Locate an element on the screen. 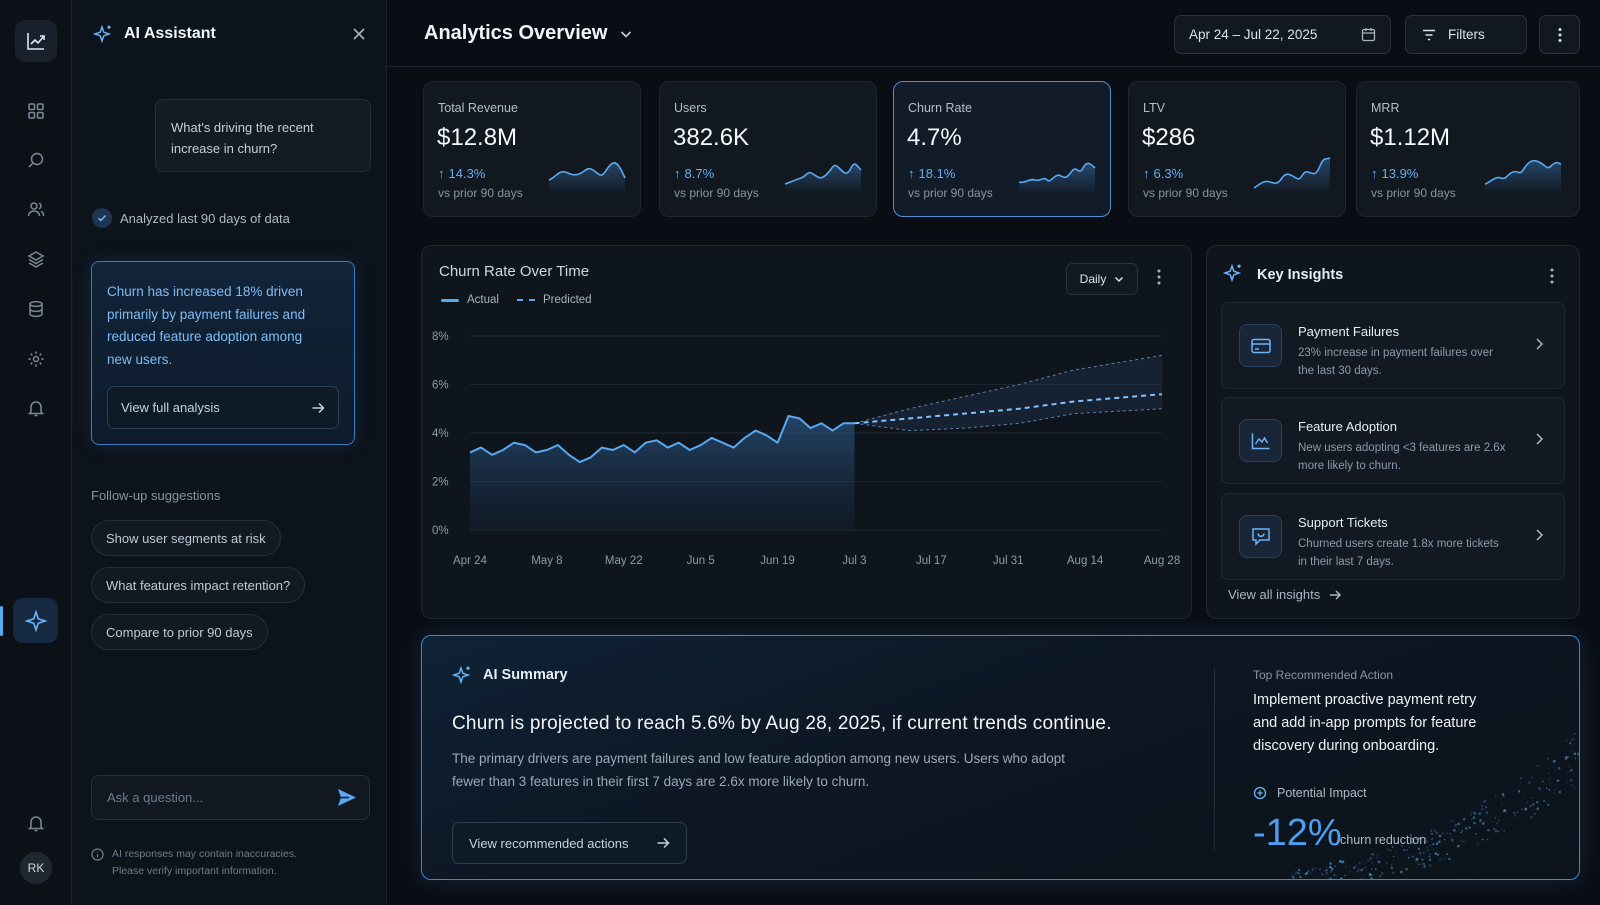 The height and width of the screenshot is (905, 1600). users-icon is located at coordinates (36, 209).